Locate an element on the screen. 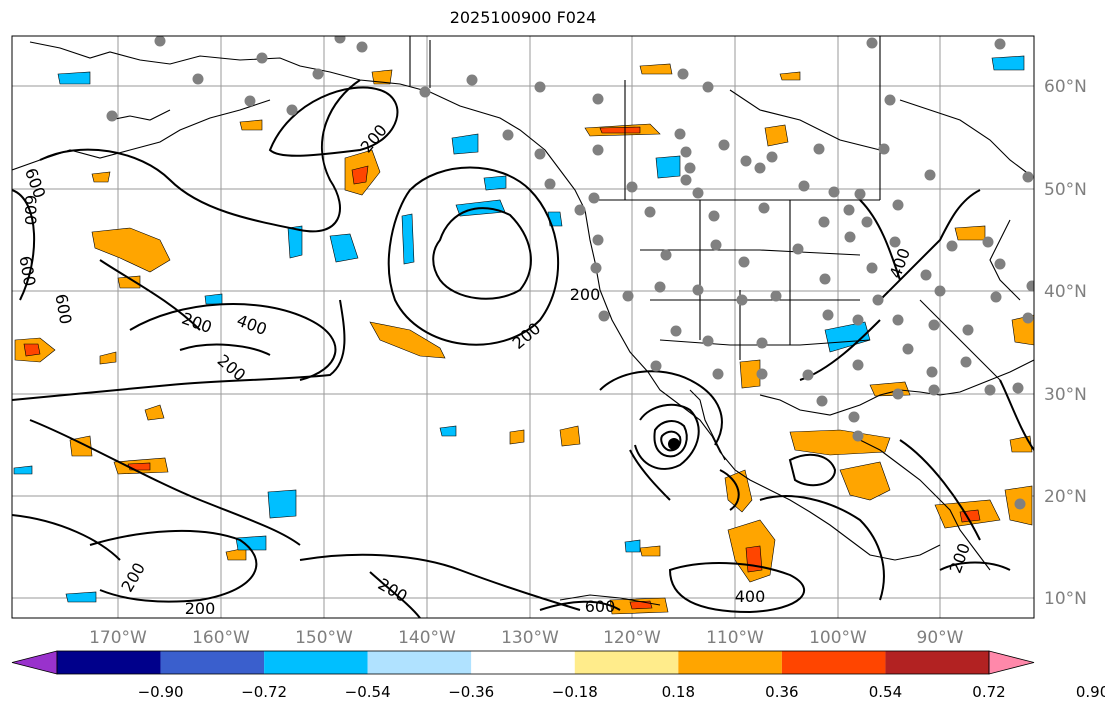 This screenshot has height=712, width=1105. colorbar-frame is located at coordinates (523, 662).